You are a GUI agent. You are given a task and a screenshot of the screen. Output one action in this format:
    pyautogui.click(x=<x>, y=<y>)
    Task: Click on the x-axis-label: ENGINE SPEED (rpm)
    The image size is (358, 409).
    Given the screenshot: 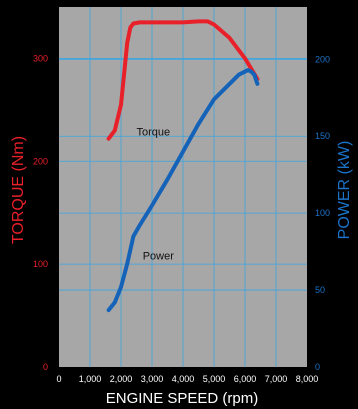 What is the action you would take?
    pyautogui.click(x=182, y=398)
    